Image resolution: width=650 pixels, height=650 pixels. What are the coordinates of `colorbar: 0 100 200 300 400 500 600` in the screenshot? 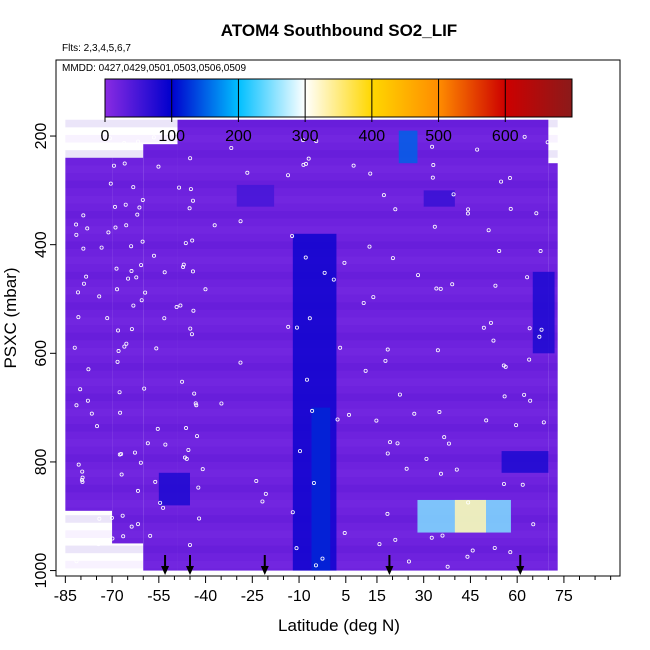 It's located at (337, 111).